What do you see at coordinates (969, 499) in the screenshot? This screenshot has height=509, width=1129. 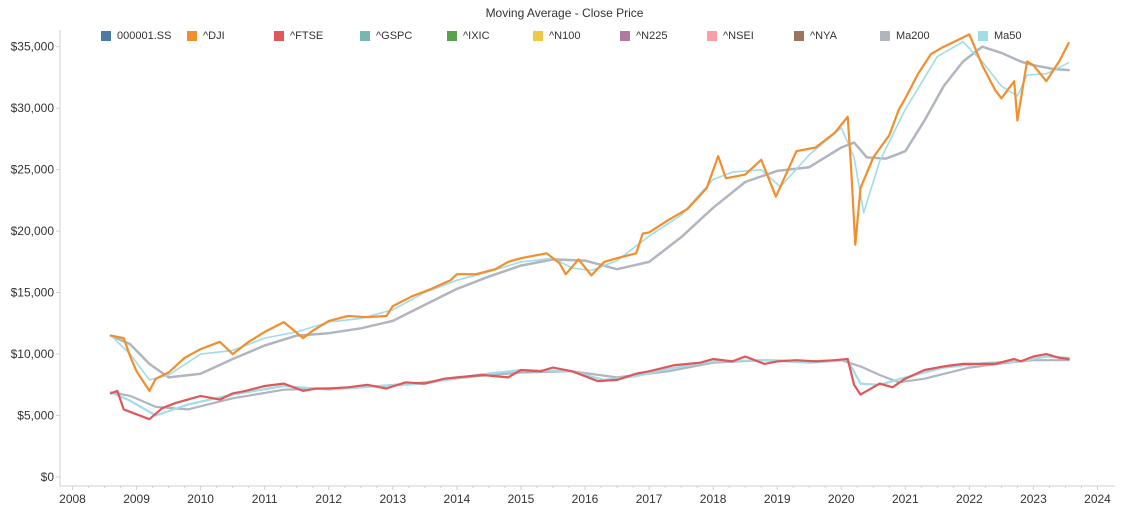 I see `x-tick-label: 2022` at bounding box center [969, 499].